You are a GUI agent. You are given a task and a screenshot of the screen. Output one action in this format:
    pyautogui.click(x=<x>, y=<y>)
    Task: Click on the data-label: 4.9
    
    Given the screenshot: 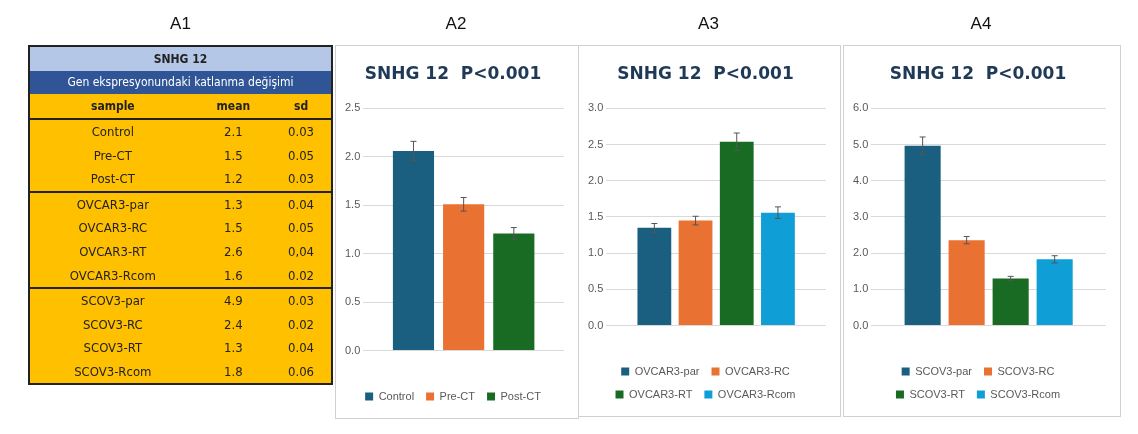 What is the action you would take?
    pyautogui.click(x=233, y=300)
    